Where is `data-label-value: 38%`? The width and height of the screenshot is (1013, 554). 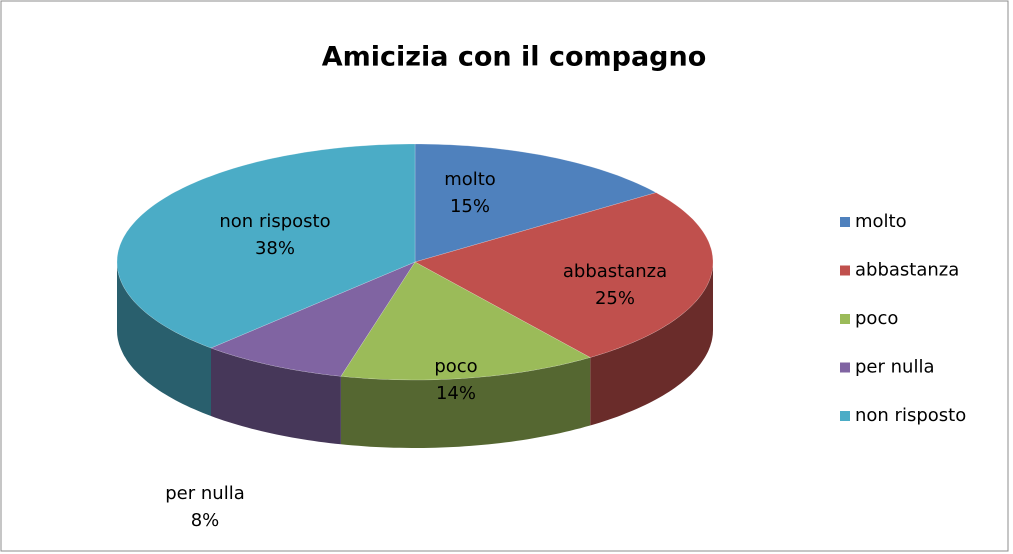 data-label-value: 38% is located at coordinates (275, 248).